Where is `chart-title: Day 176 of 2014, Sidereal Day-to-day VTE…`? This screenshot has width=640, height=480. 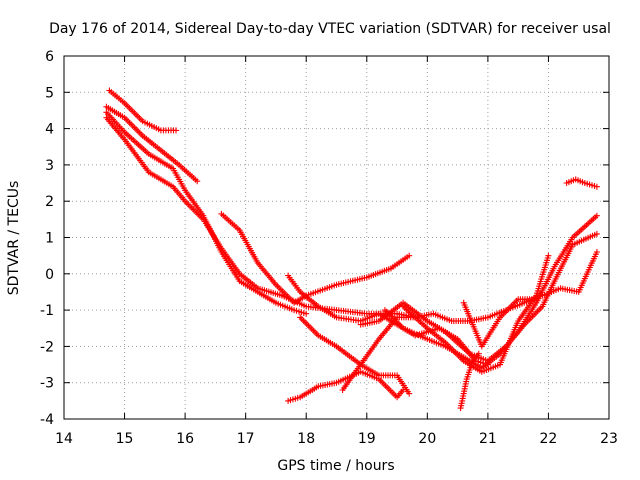 chart-title: Day 176 of 2014, Sidereal Day-to-day VTE… is located at coordinates (330, 29).